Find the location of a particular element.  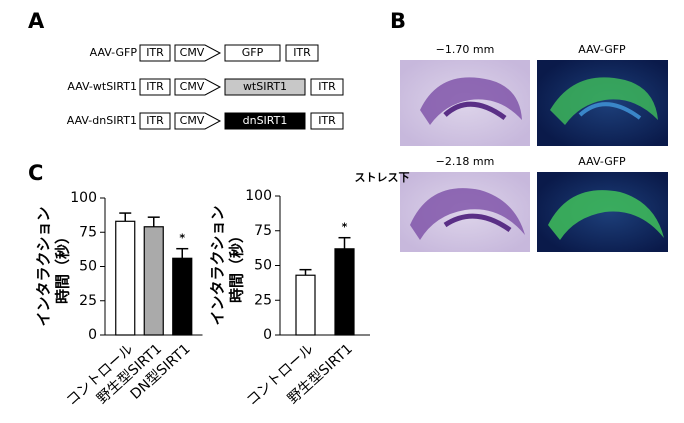

part-label: dnSIRT1 is located at coordinates (265, 120).